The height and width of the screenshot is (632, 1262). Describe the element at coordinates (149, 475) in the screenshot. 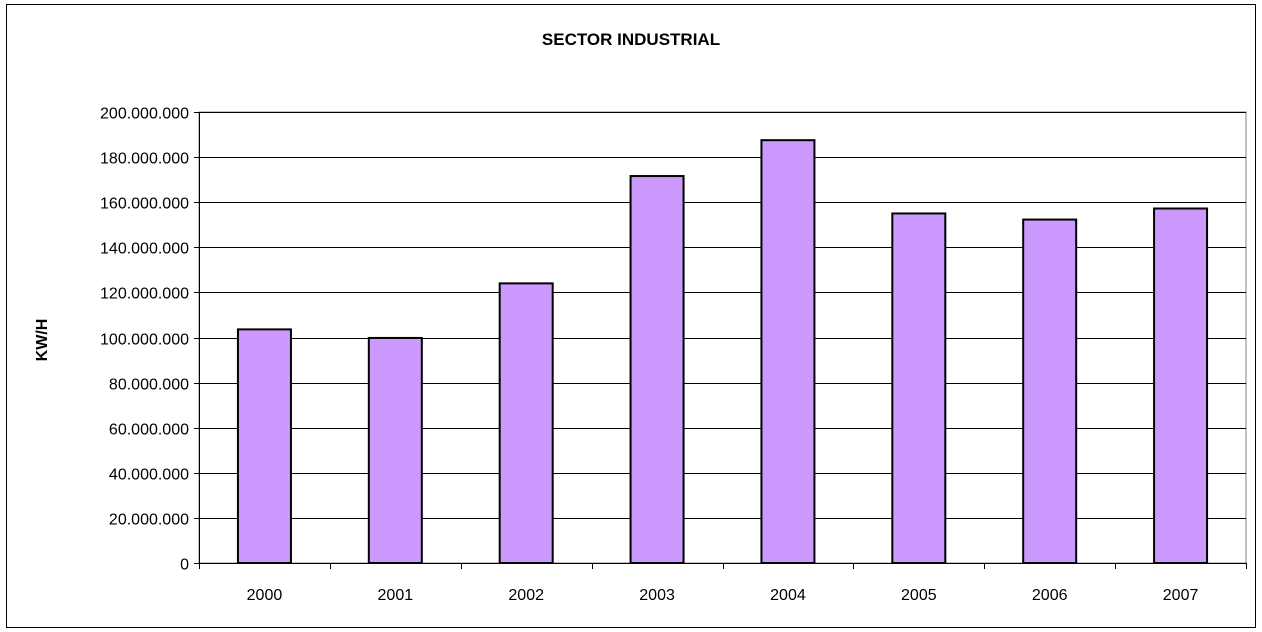

I see `y-tick-label: 40.000.000` at that location.